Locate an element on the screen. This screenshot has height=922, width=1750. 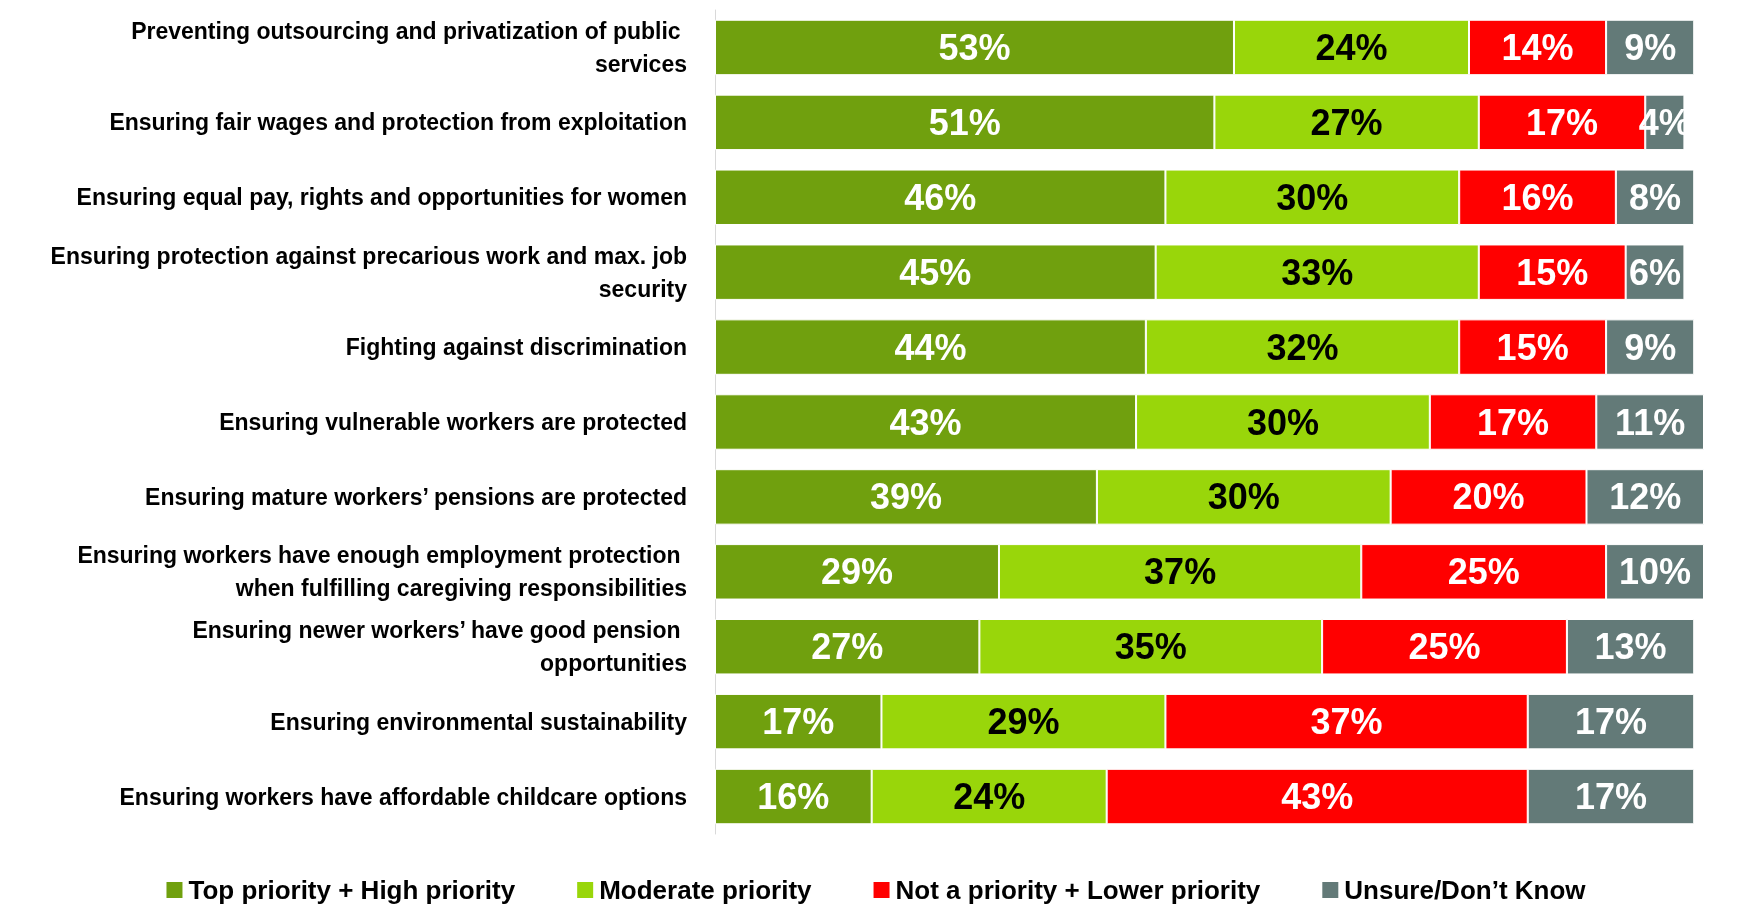
data-label: 8% is located at coordinates (1655, 197).